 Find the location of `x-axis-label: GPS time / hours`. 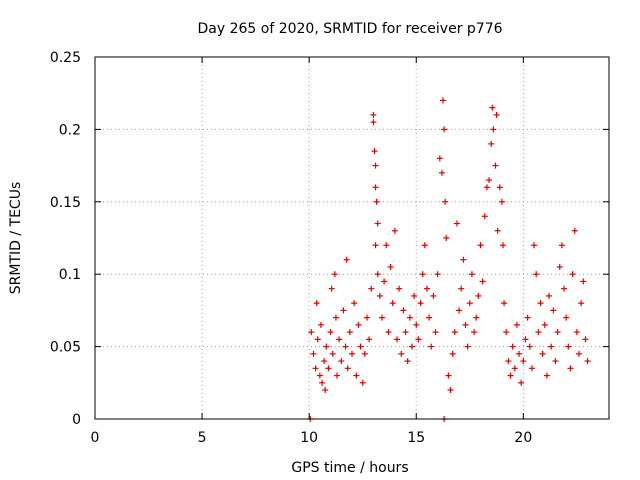

x-axis-label: GPS time / hours is located at coordinates (349, 468).